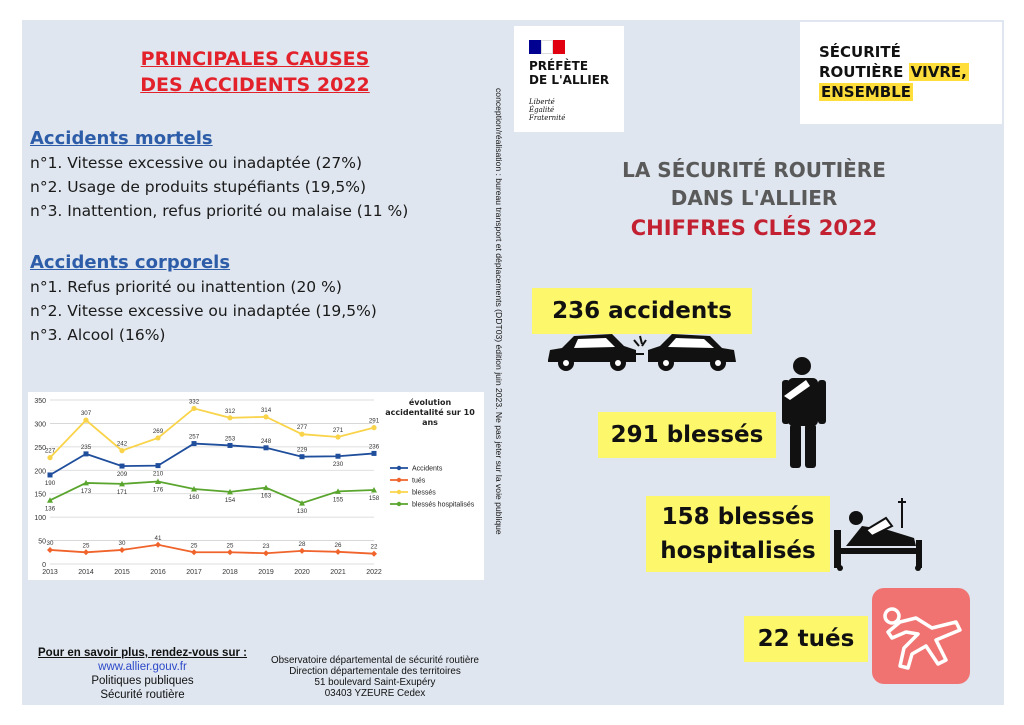  Describe the element at coordinates (50, 483) in the screenshot. I see `data-label: 190` at that location.